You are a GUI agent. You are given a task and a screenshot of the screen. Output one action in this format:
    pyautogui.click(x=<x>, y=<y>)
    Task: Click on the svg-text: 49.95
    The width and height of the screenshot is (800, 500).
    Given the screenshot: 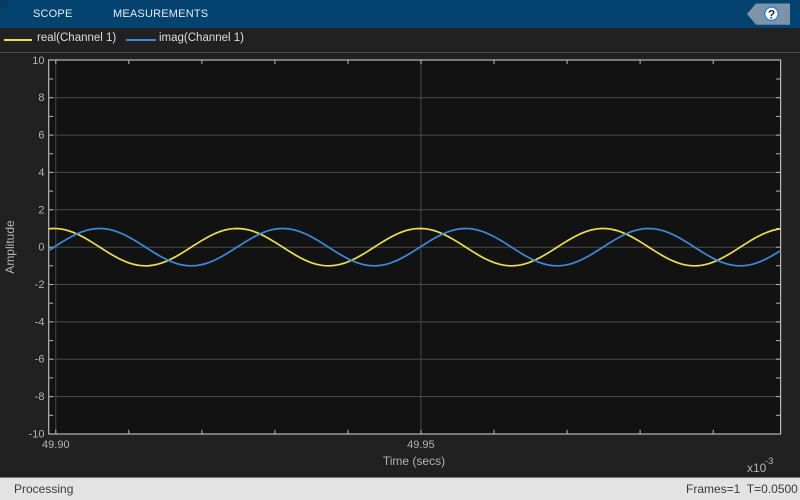 What is the action you would take?
    pyautogui.click(x=421, y=445)
    